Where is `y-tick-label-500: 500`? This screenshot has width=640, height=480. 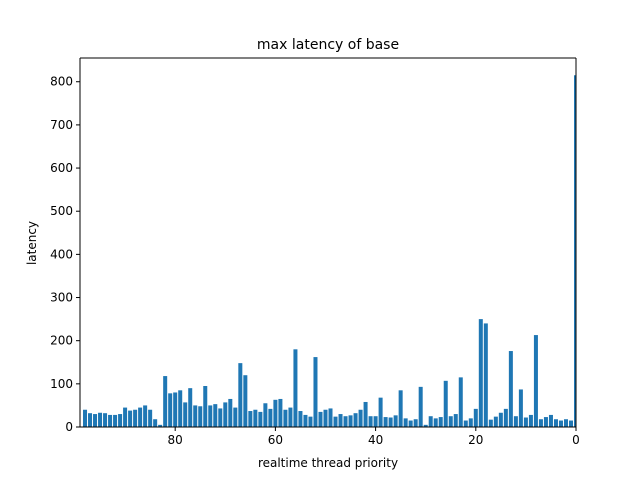 y-tick-label-500: 500 is located at coordinates (61, 211).